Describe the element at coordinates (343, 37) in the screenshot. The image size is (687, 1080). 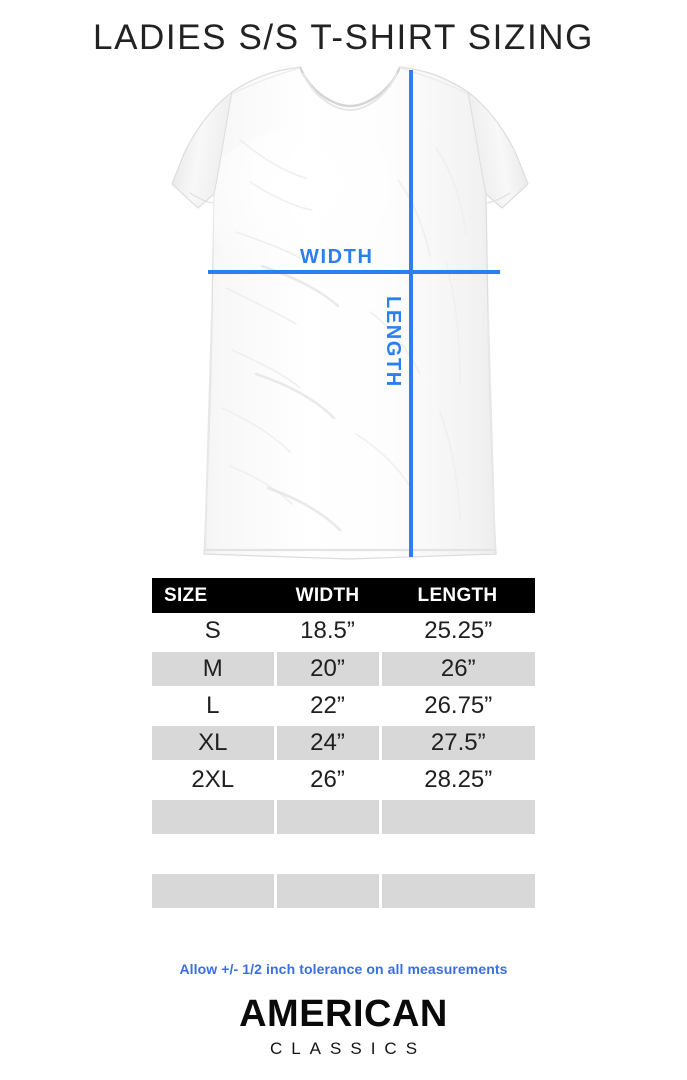
I see `page-title: LADIES S/S T-SHIRT SIZING` at that location.